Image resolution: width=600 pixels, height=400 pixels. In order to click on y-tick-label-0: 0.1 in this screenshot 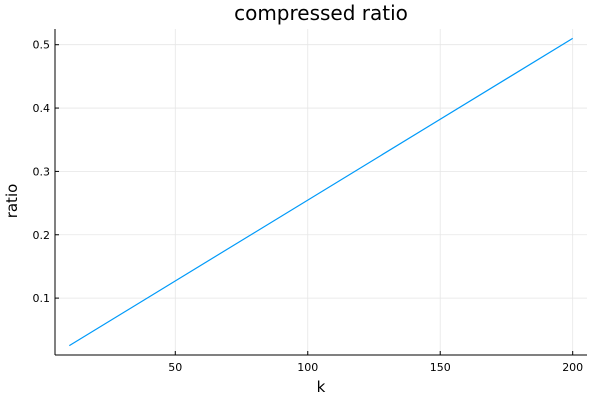, I will do `click(42, 298)`.